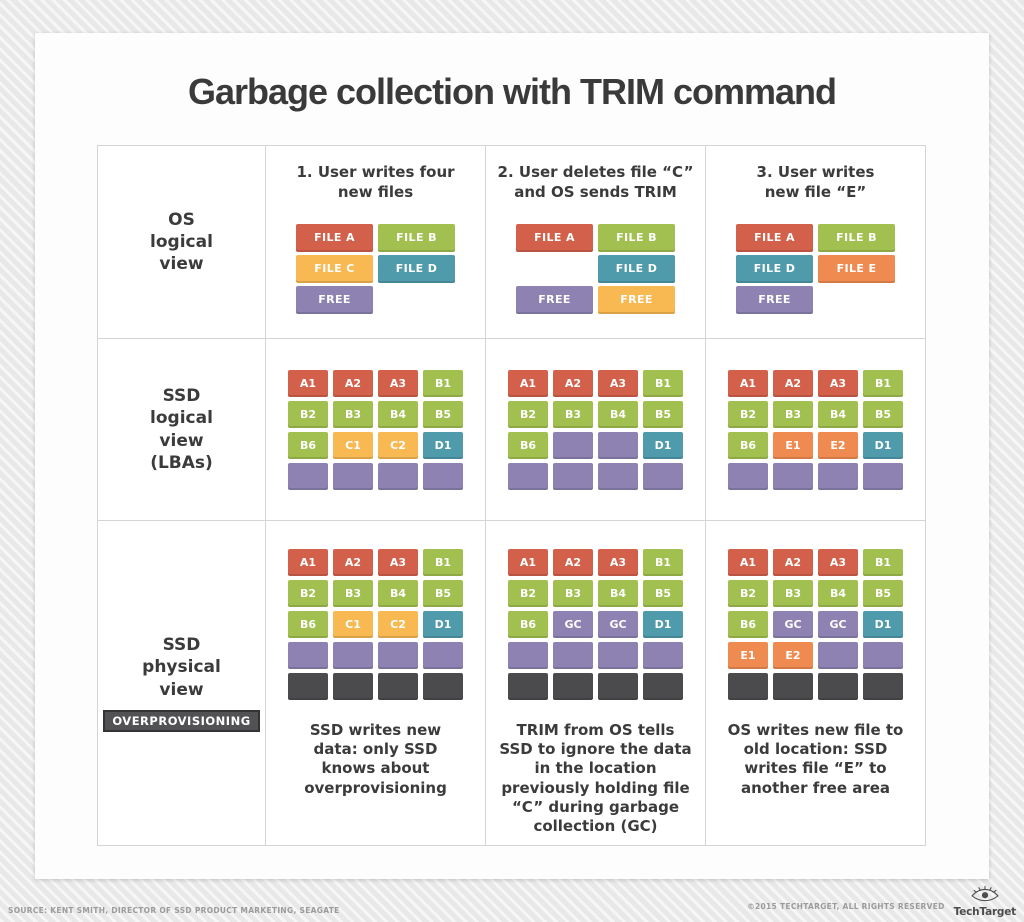  Describe the element at coordinates (596, 430) in the screenshot. I see `lba-view-step-2: A1 A2 A3 B1 B2 B3 B4 B5 B6 D1` at that location.